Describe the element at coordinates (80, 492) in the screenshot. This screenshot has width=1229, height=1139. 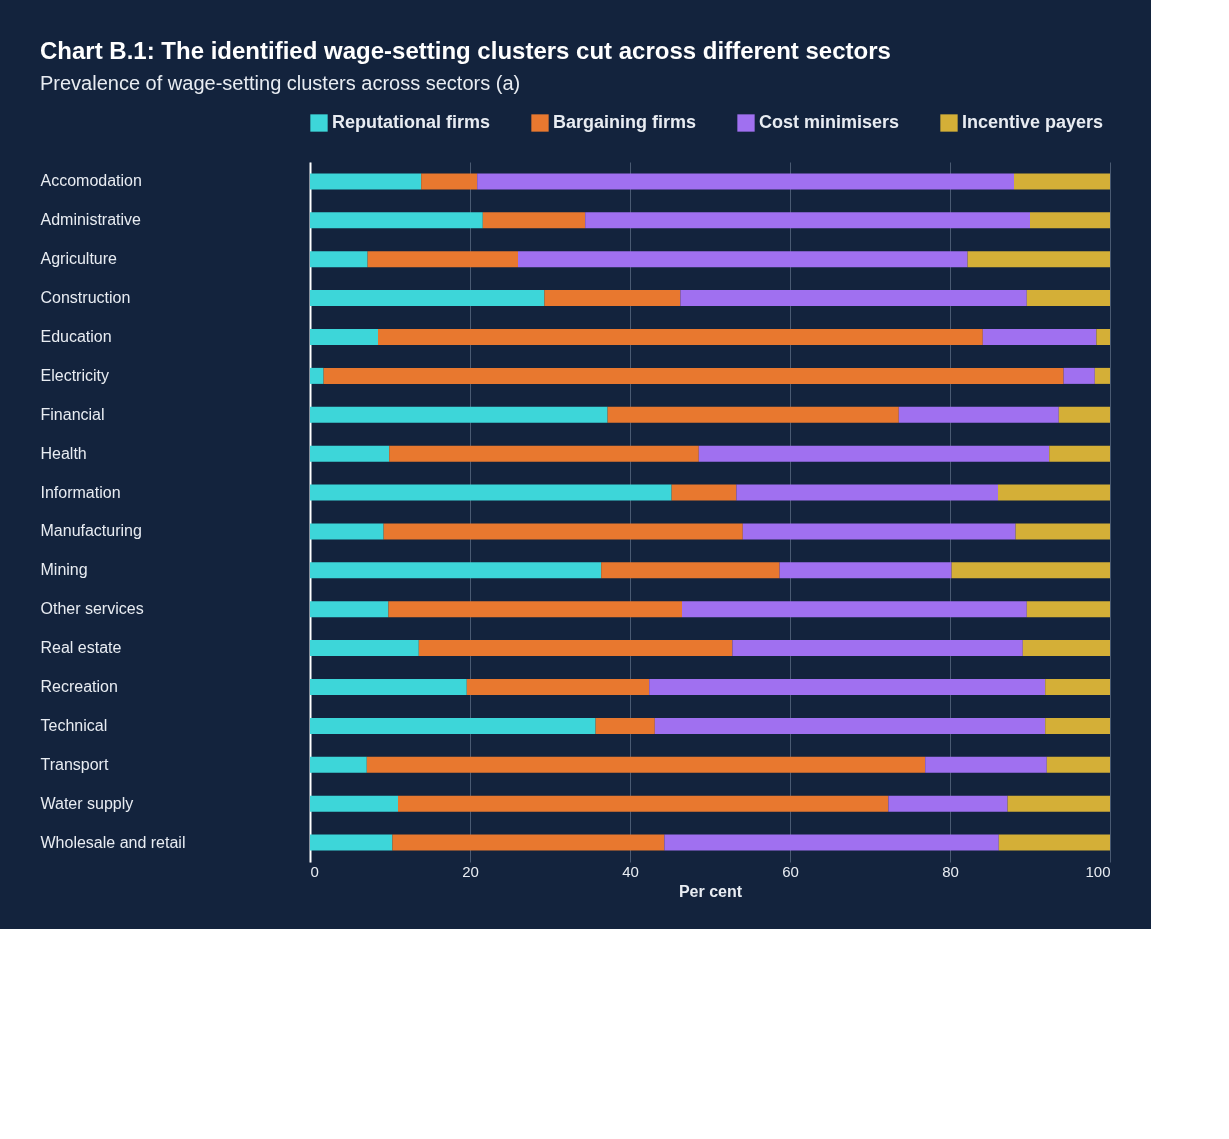
I see `y-tick-label: Information` at that location.